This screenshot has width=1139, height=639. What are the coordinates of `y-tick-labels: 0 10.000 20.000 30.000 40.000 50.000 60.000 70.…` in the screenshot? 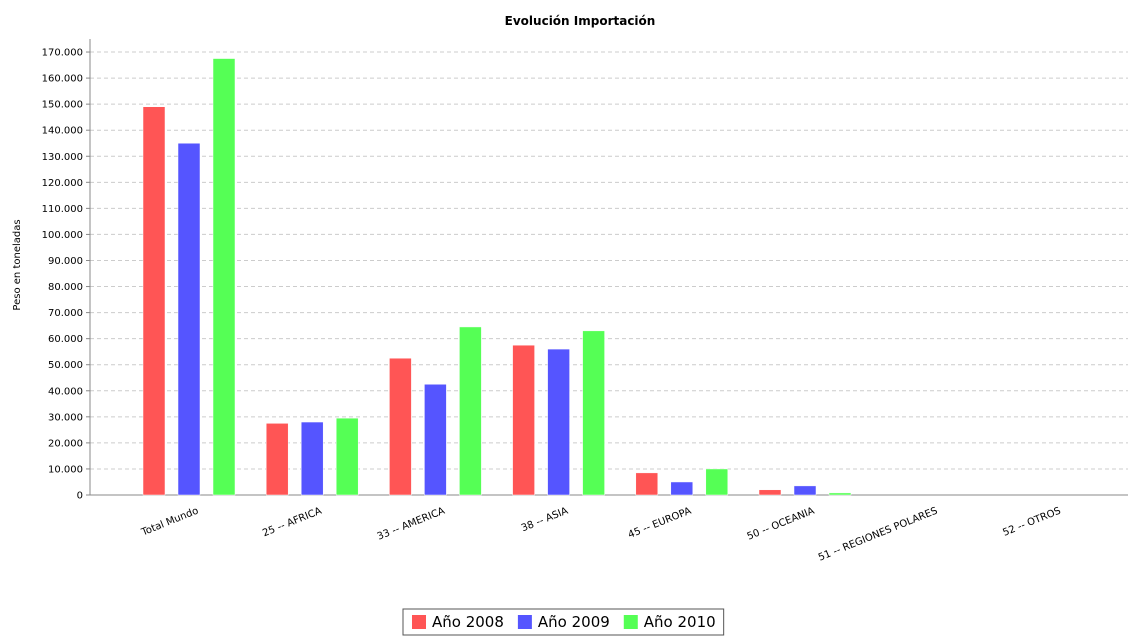 It's located at (62, 275).